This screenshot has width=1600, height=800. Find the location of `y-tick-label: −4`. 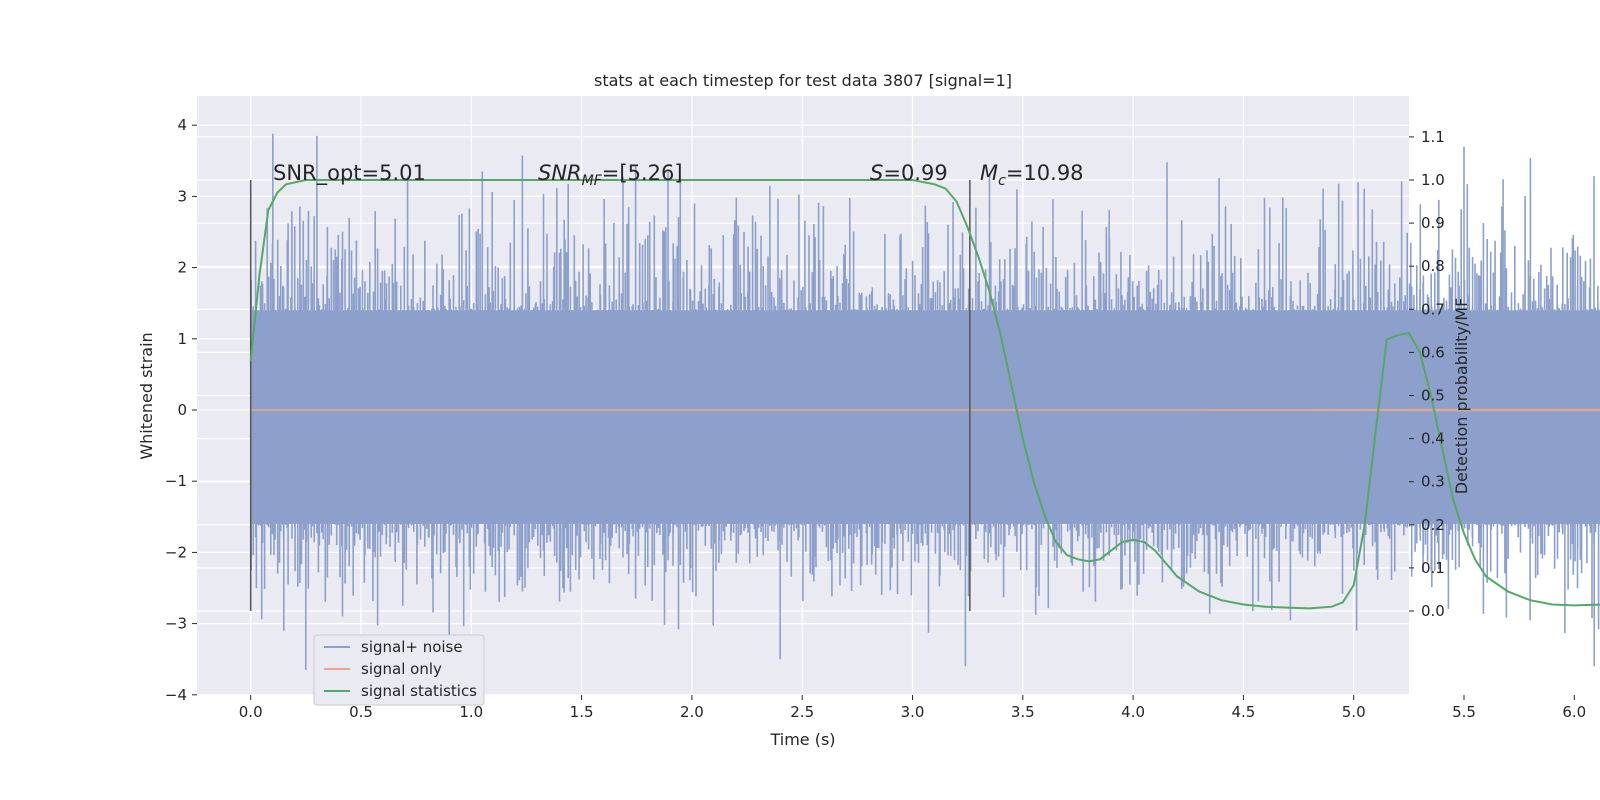

y-tick-label: −4 is located at coordinates (176, 695).